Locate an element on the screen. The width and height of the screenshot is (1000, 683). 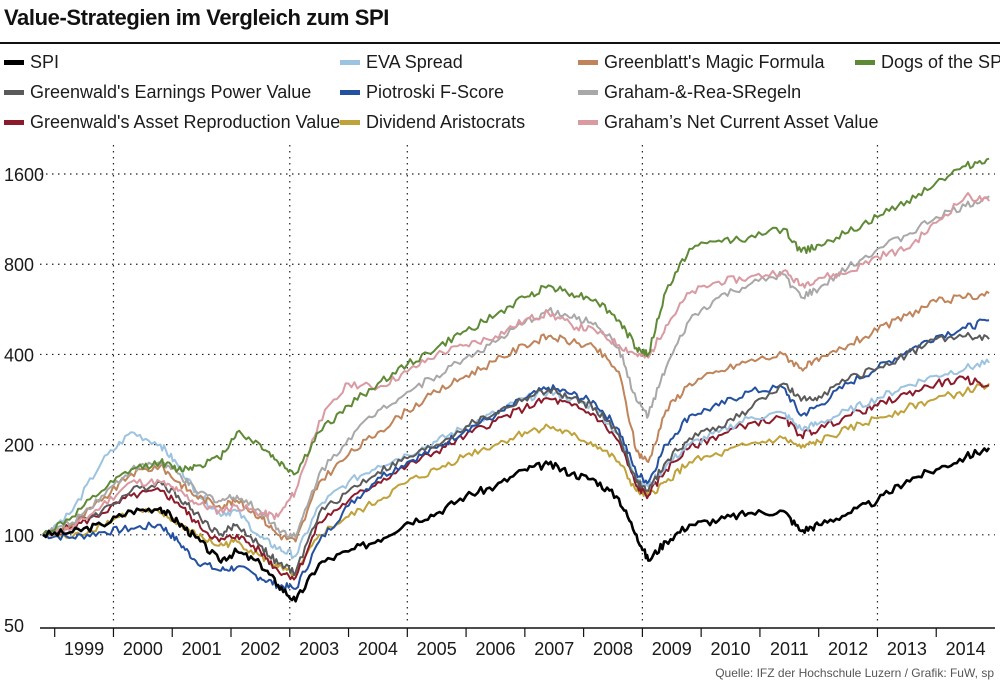
y-tick-label: 200 is located at coordinates (19, 446).